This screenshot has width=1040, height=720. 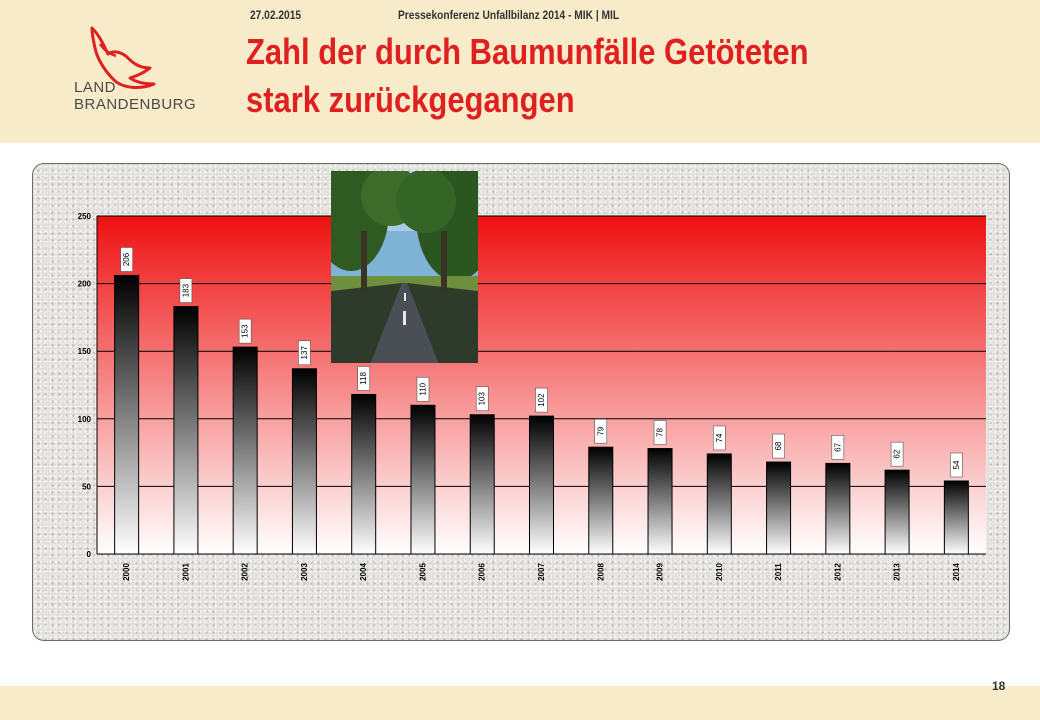 What do you see at coordinates (779, 508) in the screenshot?
I see `bar-2011` at bounding box center [779, 508].